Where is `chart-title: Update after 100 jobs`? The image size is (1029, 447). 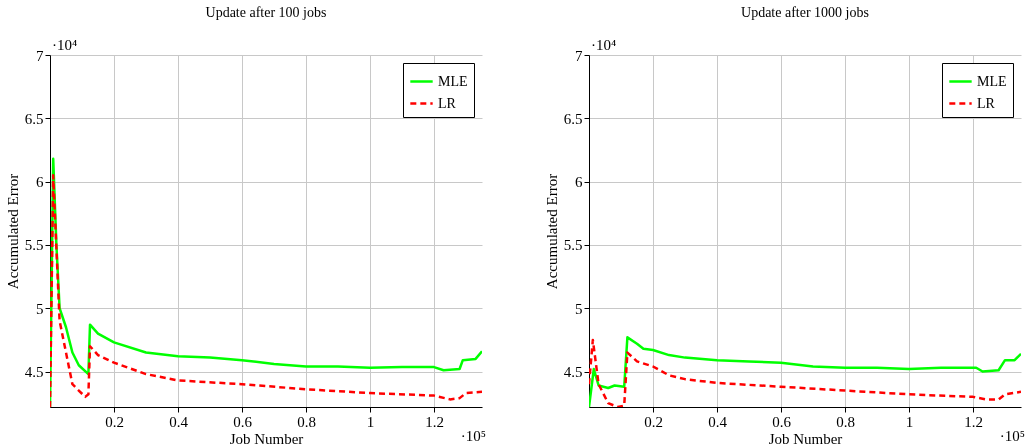 chart-title: Update after 100 jobs is located at coordinates (266, 12).